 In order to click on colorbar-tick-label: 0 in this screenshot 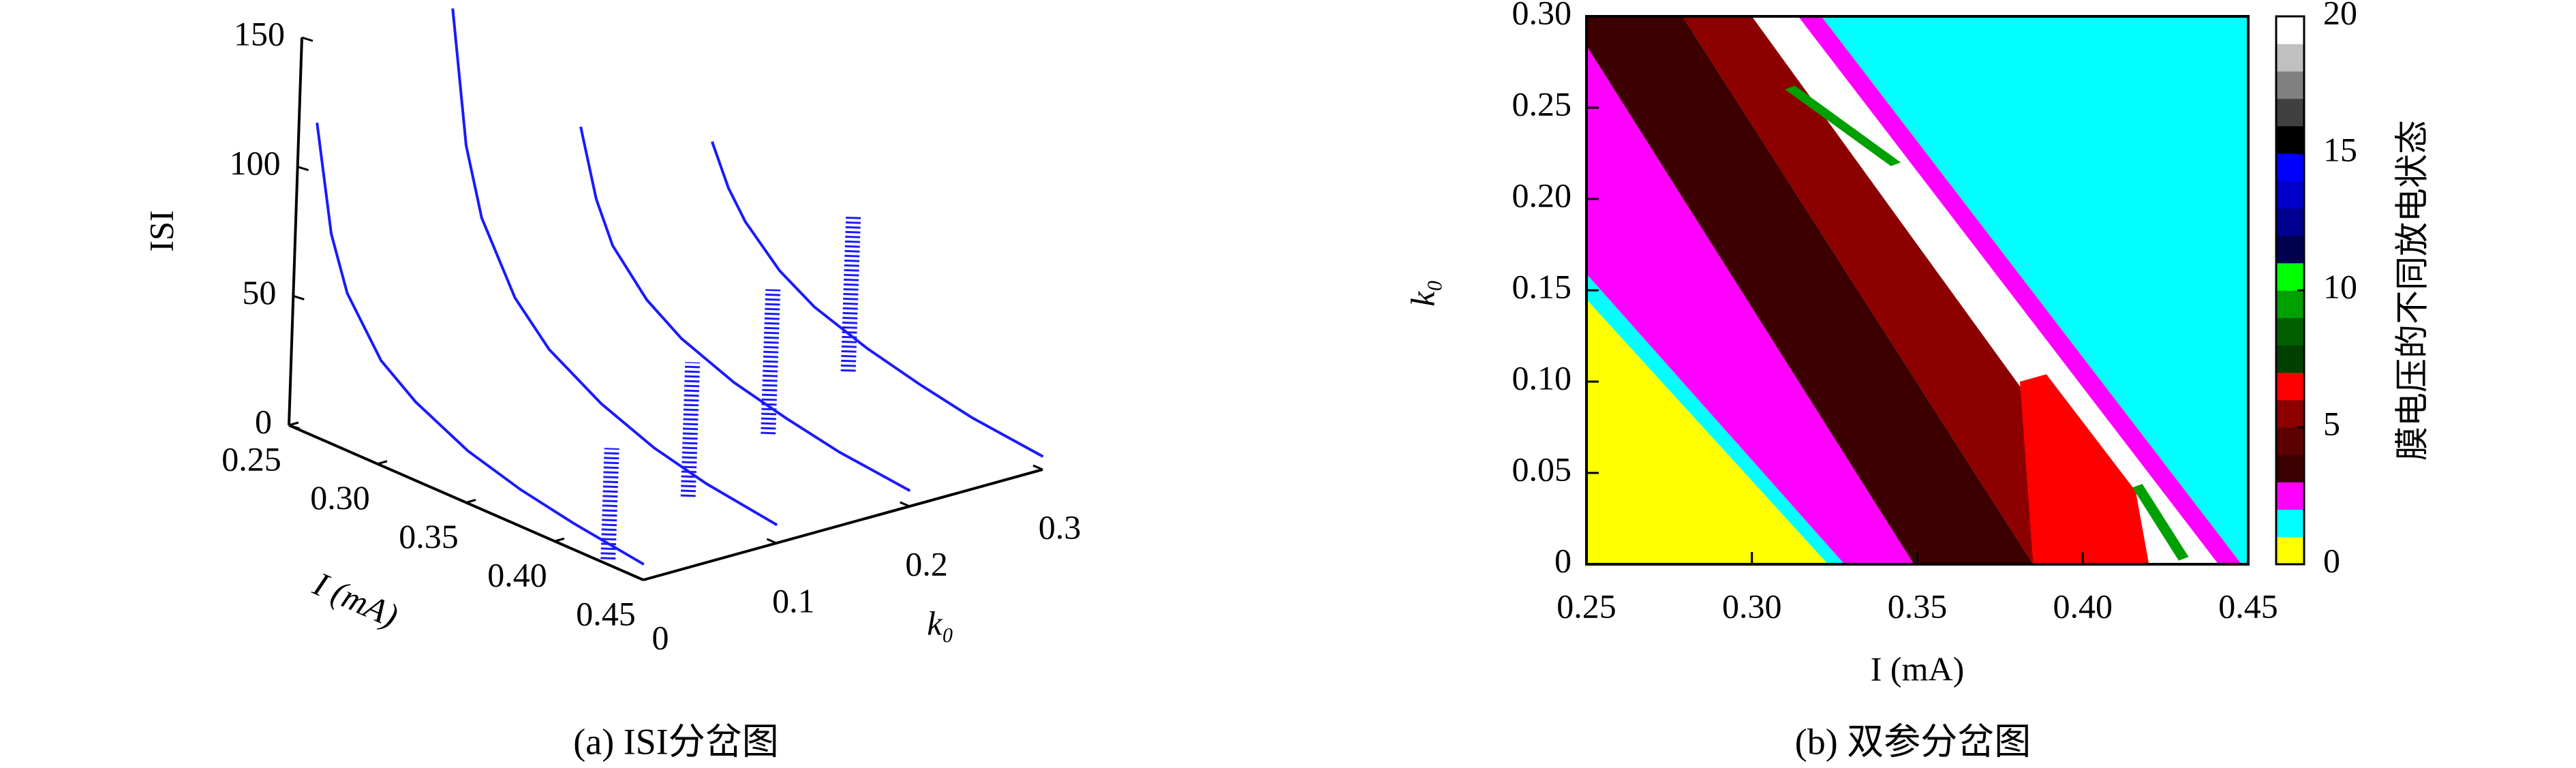, I will do `click(2331, 560)`.